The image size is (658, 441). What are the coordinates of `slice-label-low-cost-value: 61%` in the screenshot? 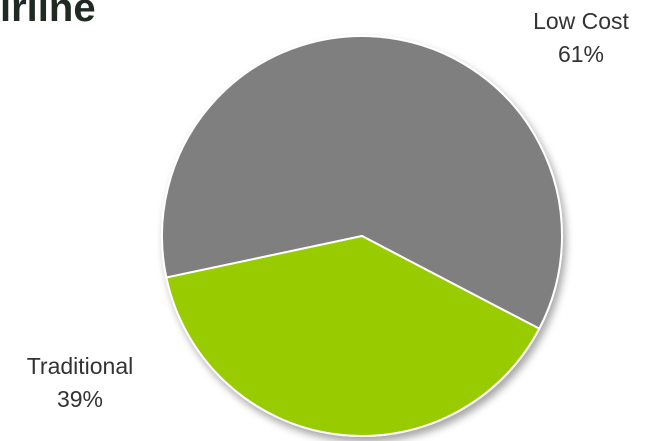 It's located at (581, 54).